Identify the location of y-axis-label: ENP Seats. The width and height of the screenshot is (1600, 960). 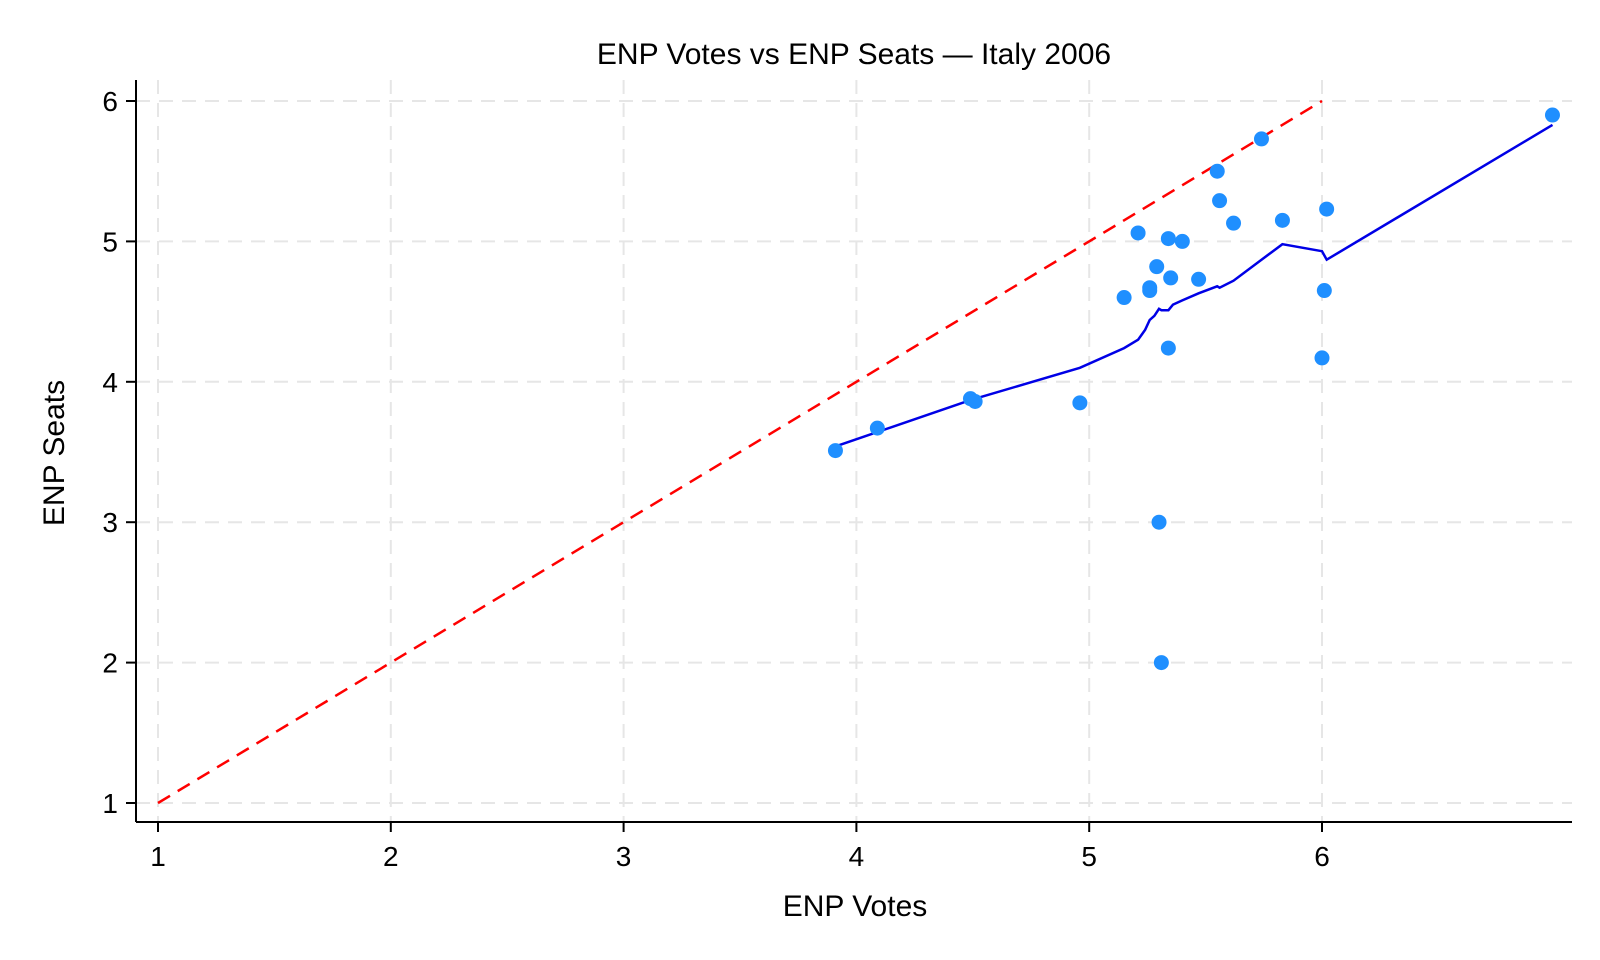
(54, 453).